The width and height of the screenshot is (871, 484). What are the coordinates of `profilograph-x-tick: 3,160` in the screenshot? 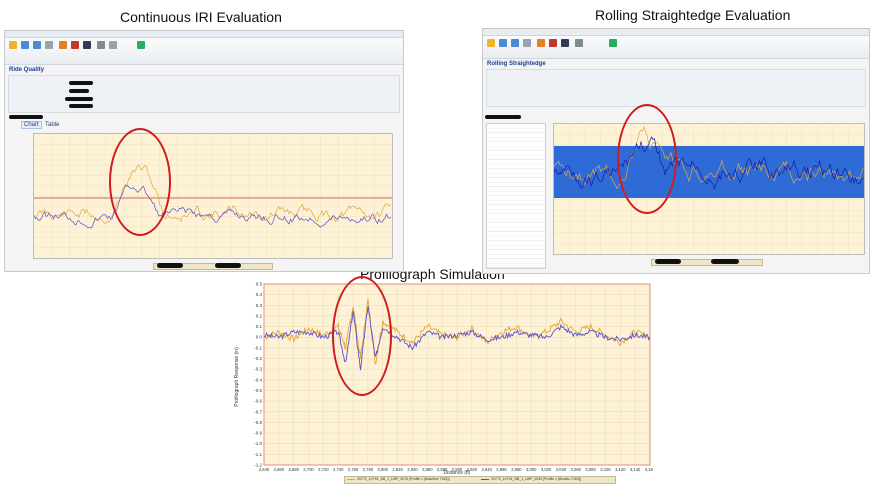 It's located at (649, 469).